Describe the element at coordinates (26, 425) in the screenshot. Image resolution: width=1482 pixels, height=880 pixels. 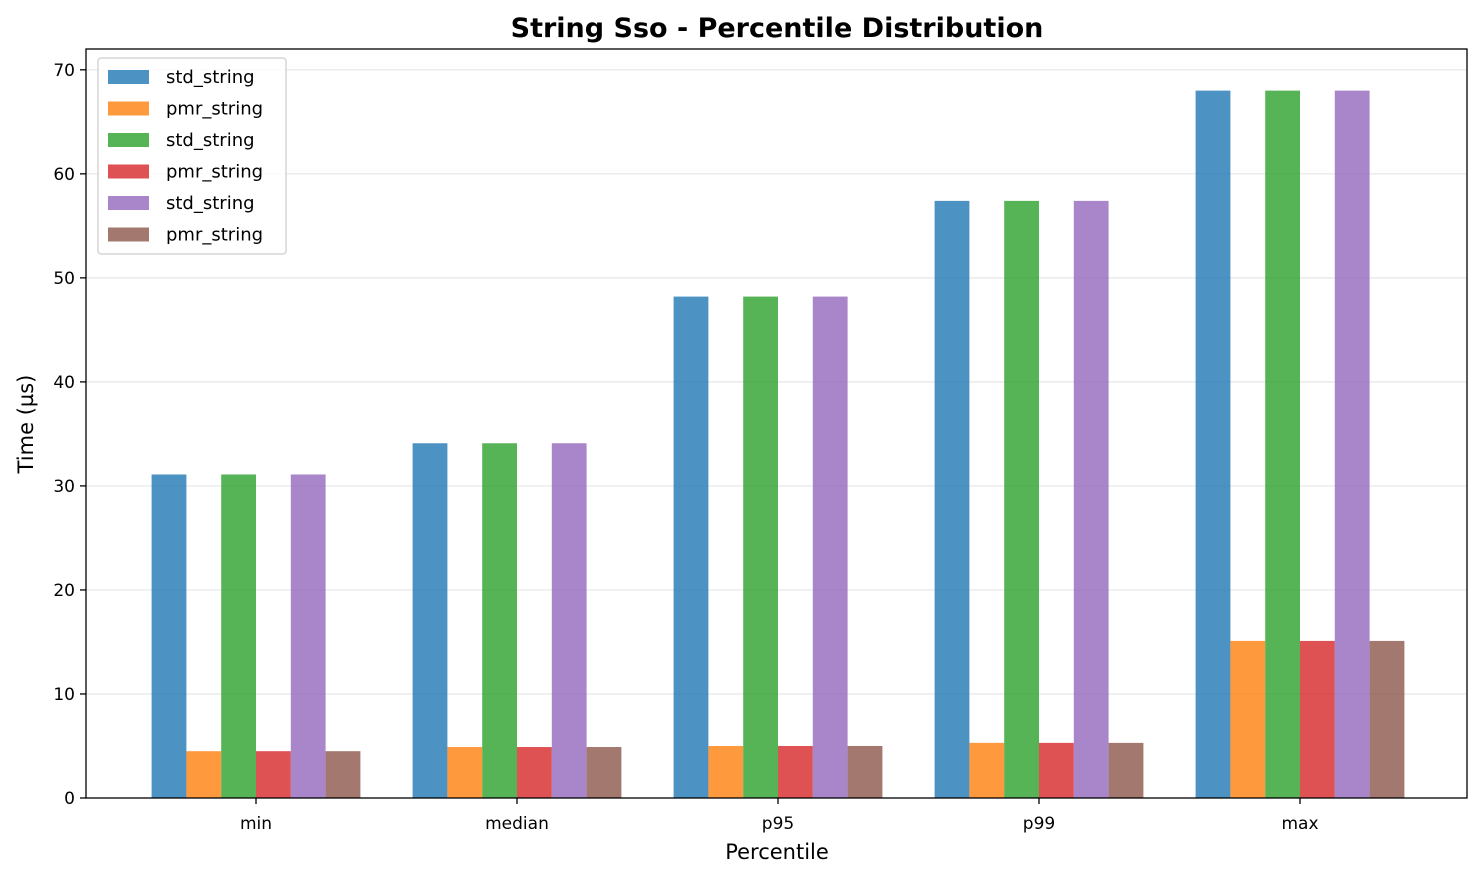
I see `y-axis-label: Time (µs)` at that location.